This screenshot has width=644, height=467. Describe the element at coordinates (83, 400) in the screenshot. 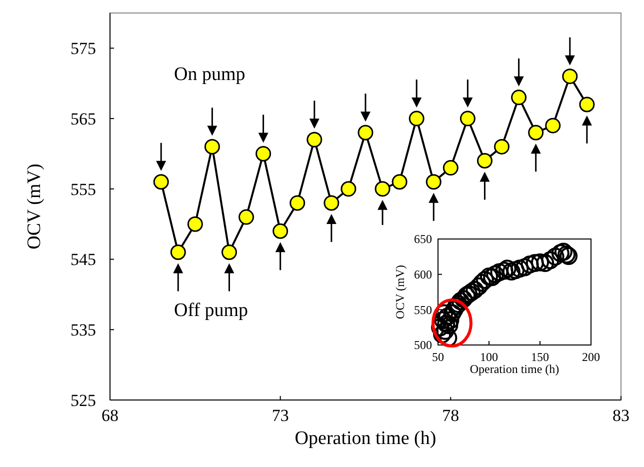

I see `y-tick-label: 525` at that location.